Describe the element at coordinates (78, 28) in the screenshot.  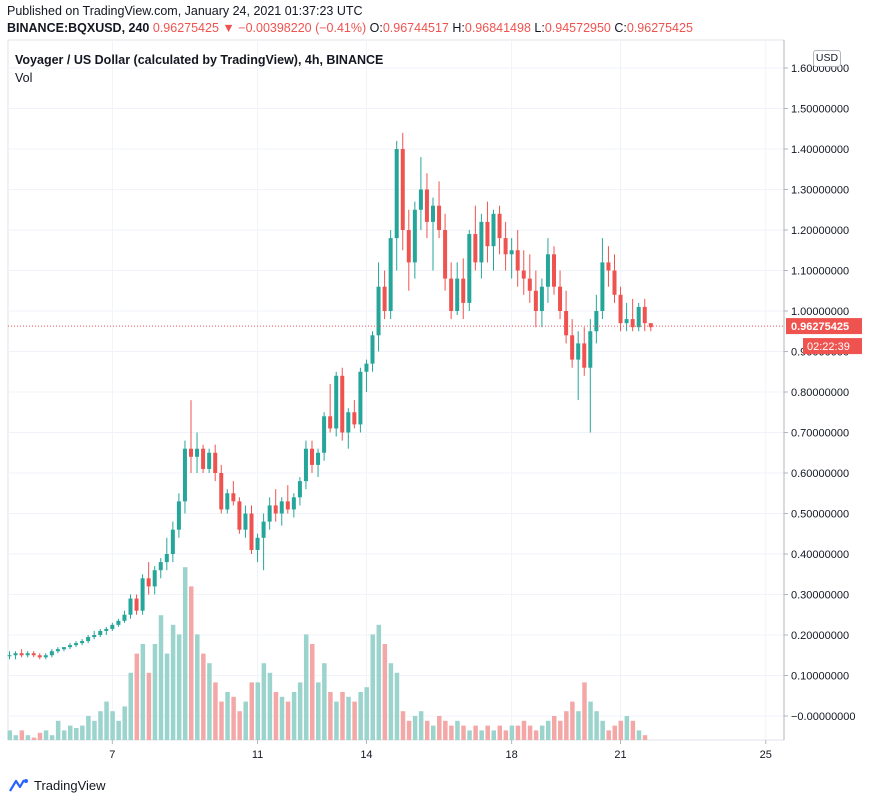
I see `symbol-label: BINANCE:BQXUSD, 240` at that location.